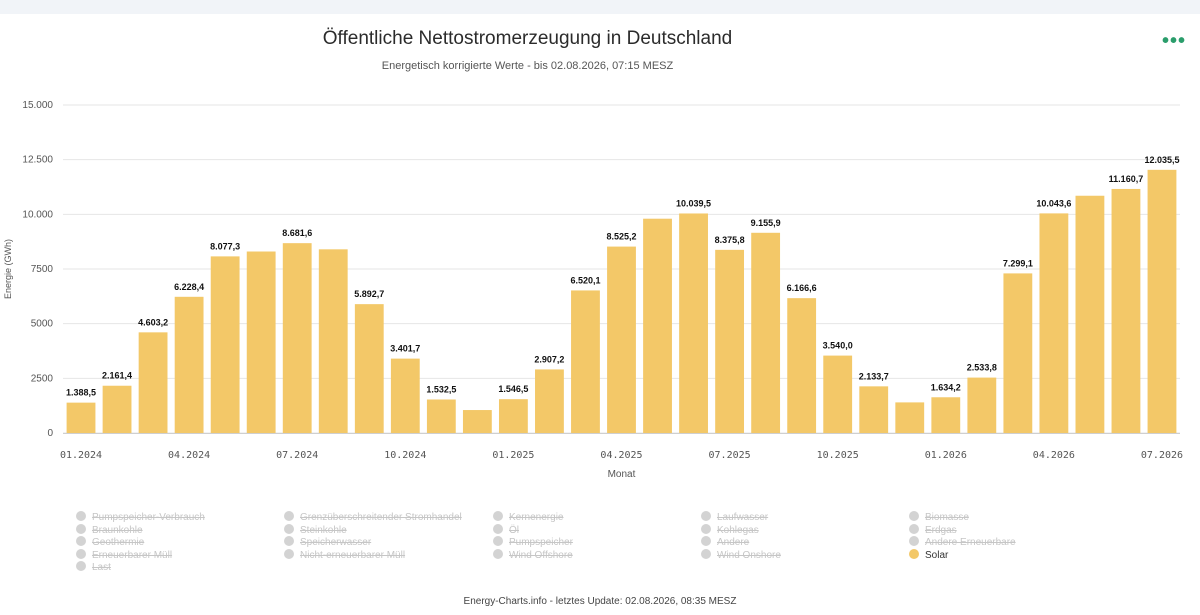  I want to click on y-tick-label: 12.500, so click(37, 160).